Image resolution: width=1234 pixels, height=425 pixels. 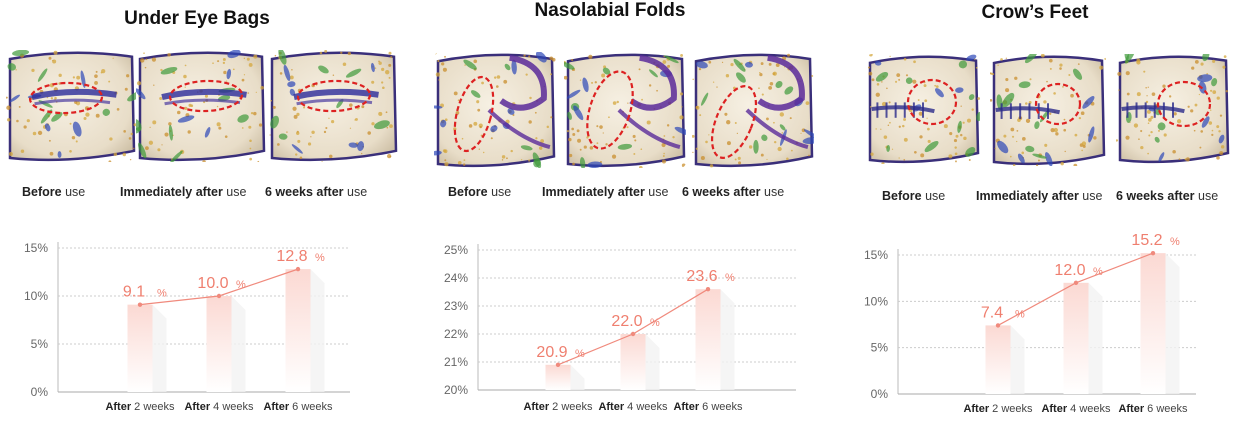 What do you see at coordinates (610, 10) in the screenshot?
I see `panel-title: Nasolabial Folds` at bounding box center [610, 10].